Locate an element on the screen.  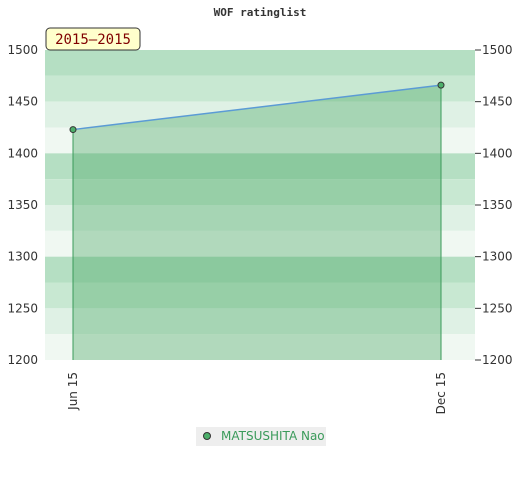
x-tick-label: Jun 15 is located at coordinates (73, 391).